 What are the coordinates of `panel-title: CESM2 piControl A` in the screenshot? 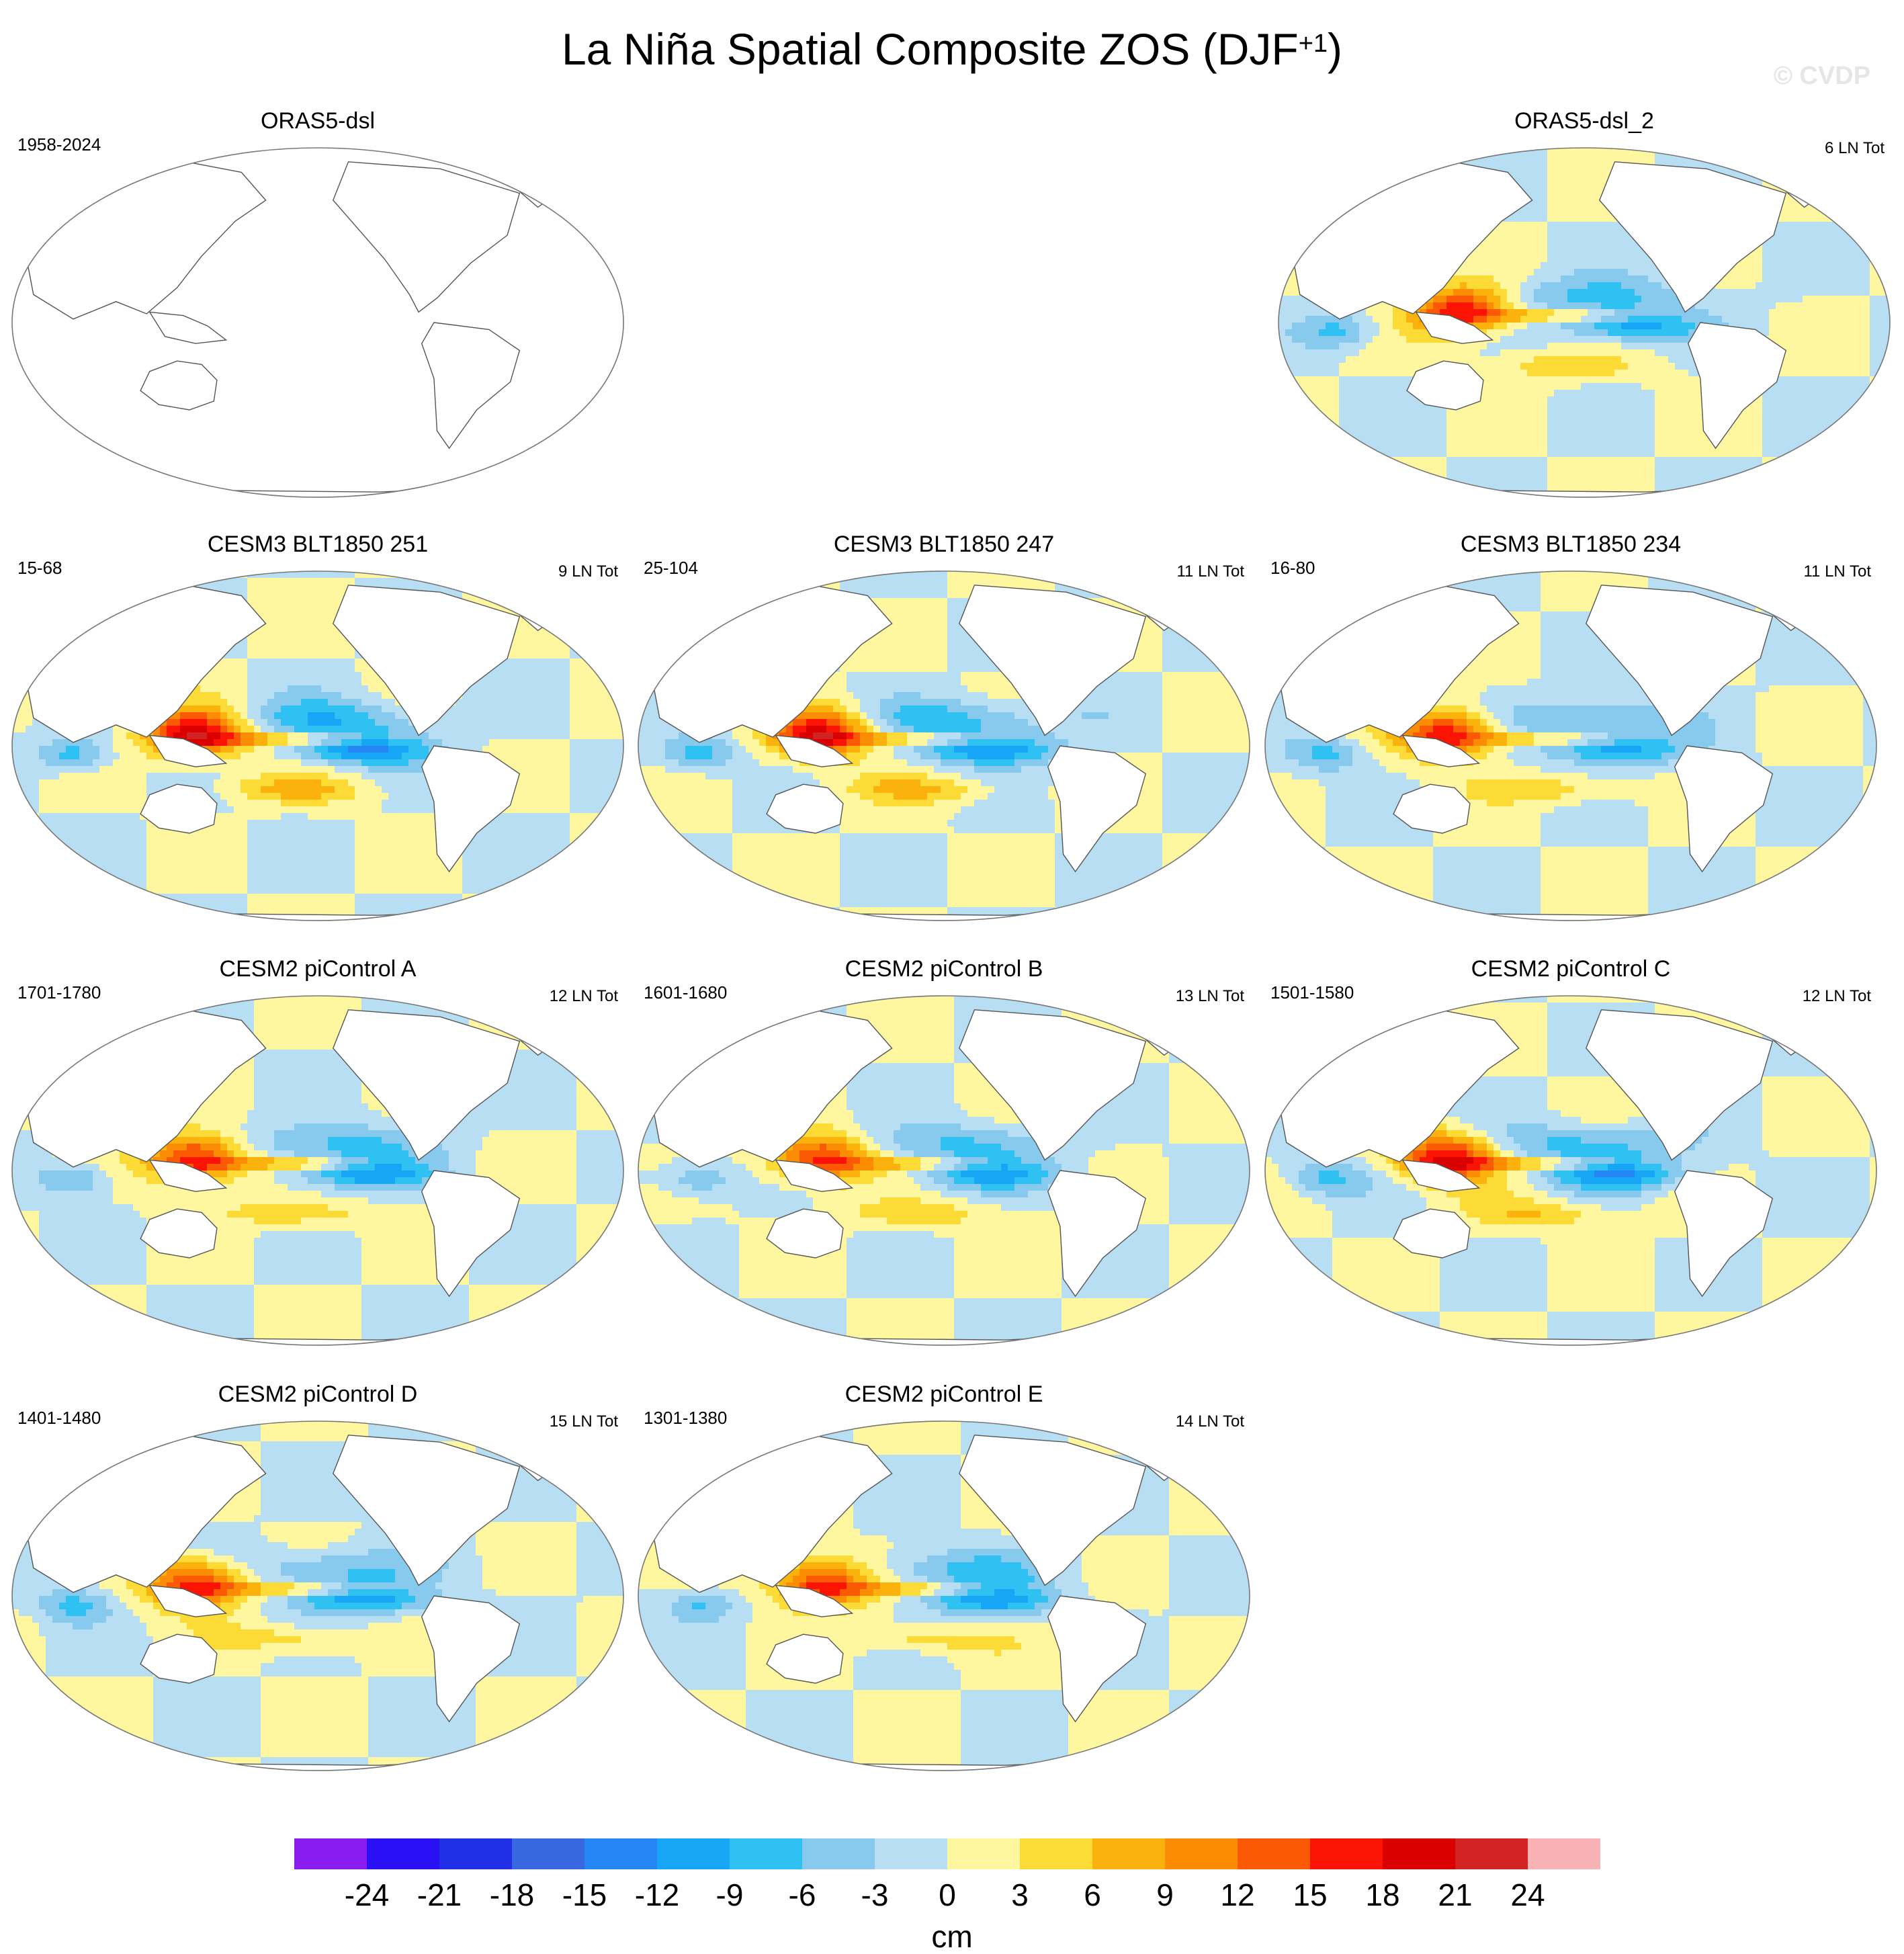 It's located at (317, 968).